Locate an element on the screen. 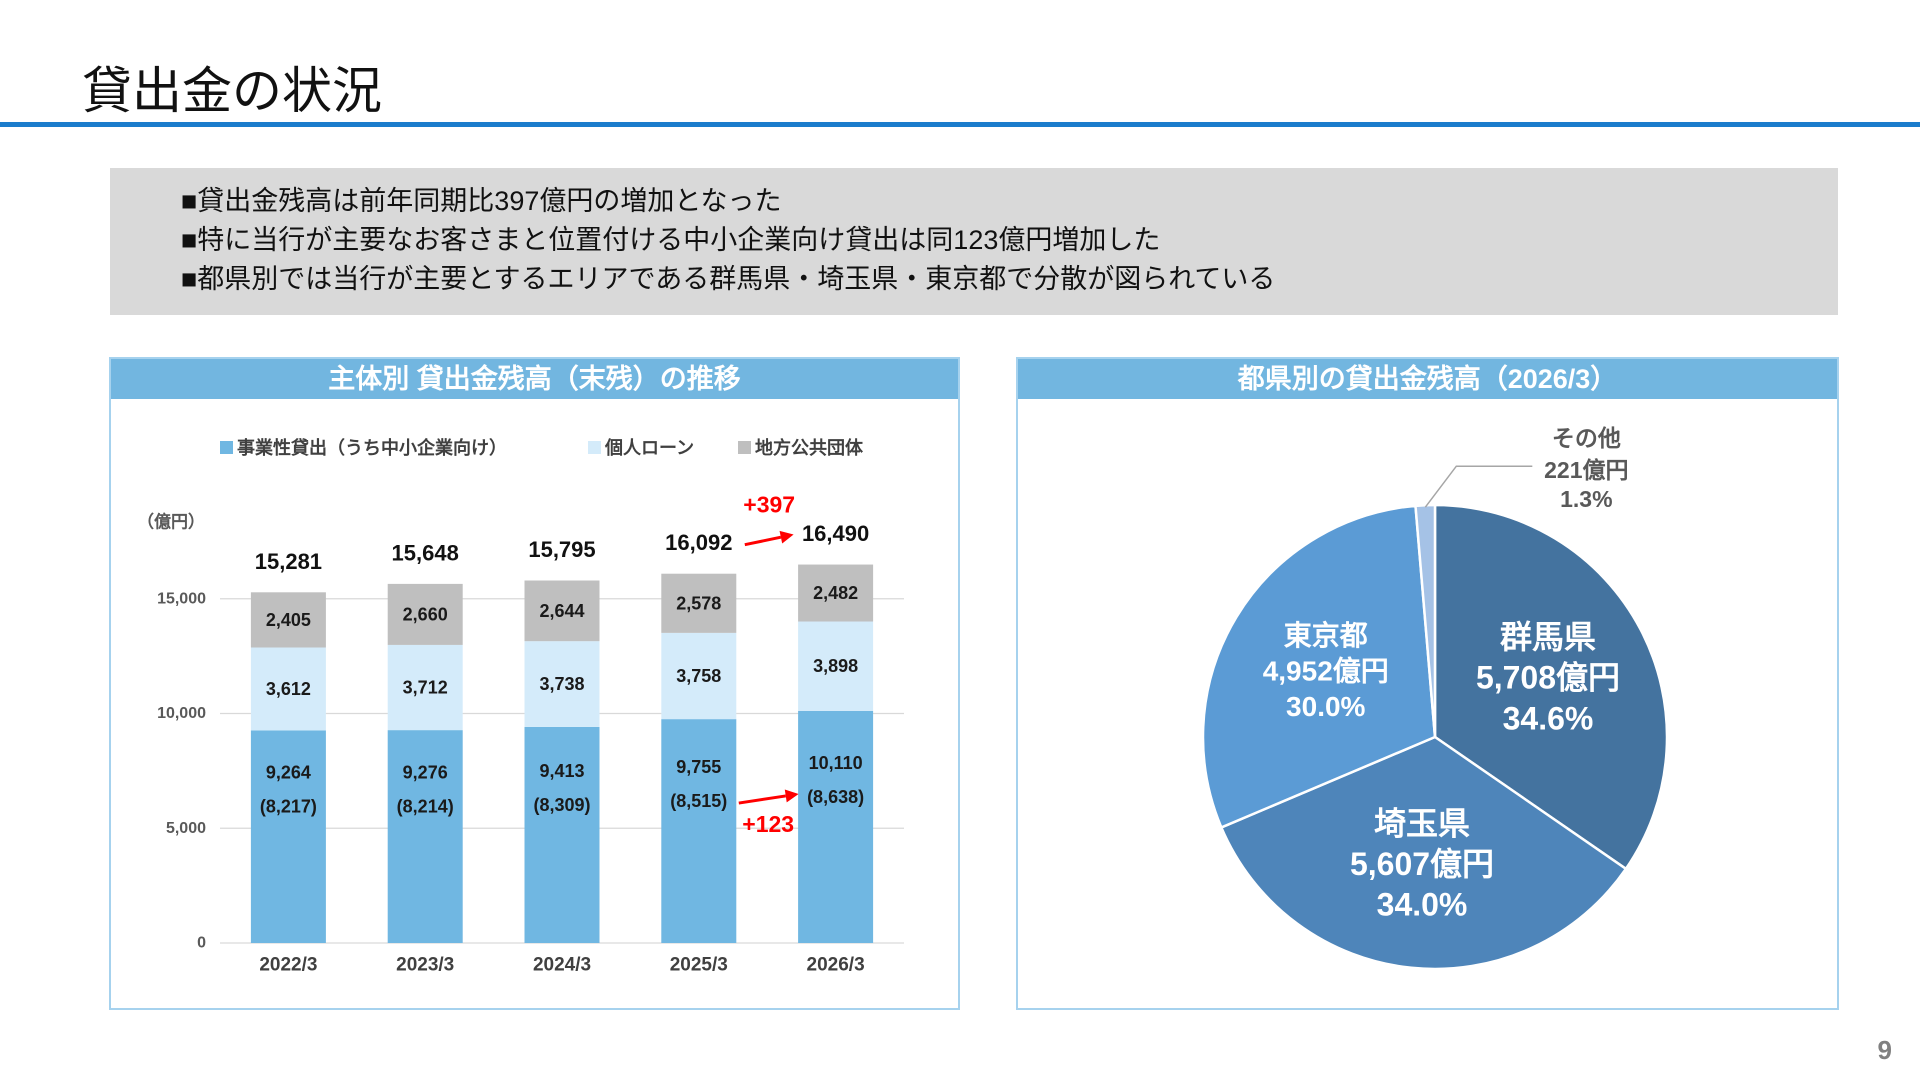 Image resolution: width=1920 pixels, height=1080 pixels. pie-slice-percent: 1.3% is located at coordinates (1586, 499).